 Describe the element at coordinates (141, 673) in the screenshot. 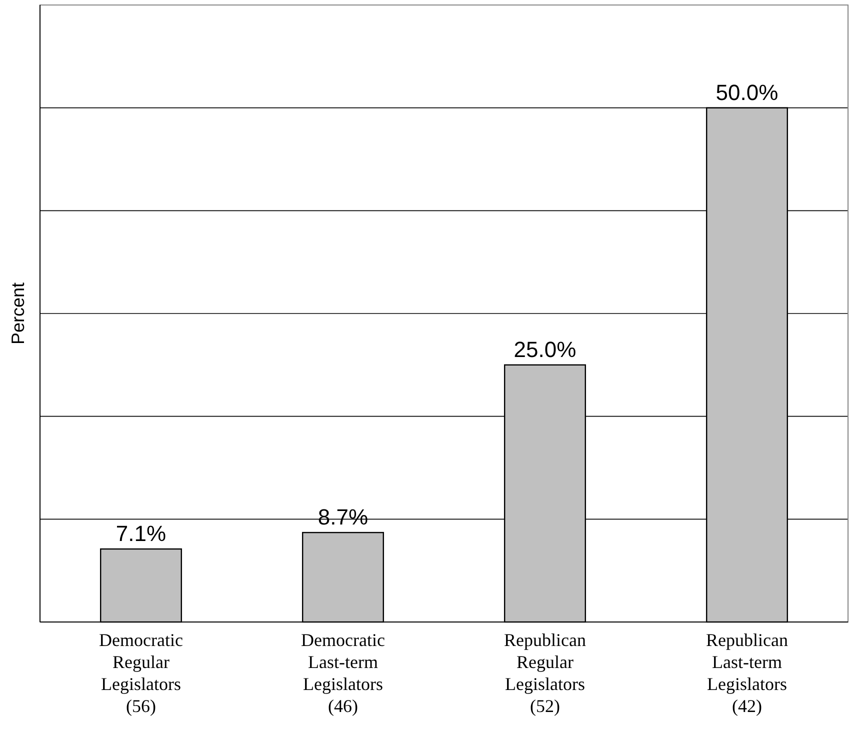

I see `x-tick-label: Democratic Regular Legislators (56)` at that location.